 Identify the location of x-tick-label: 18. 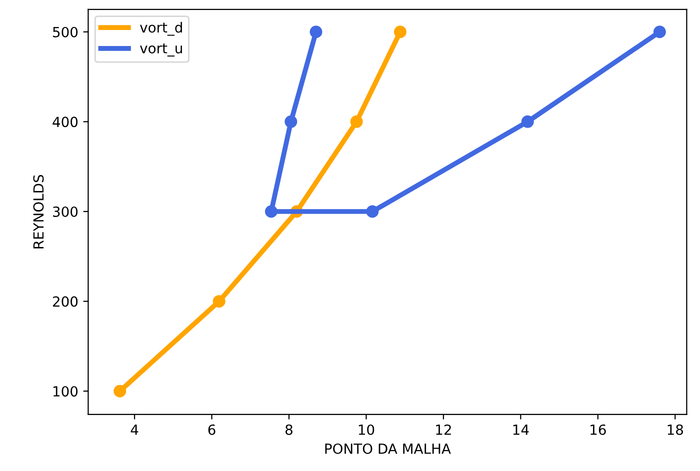
(675, 429).